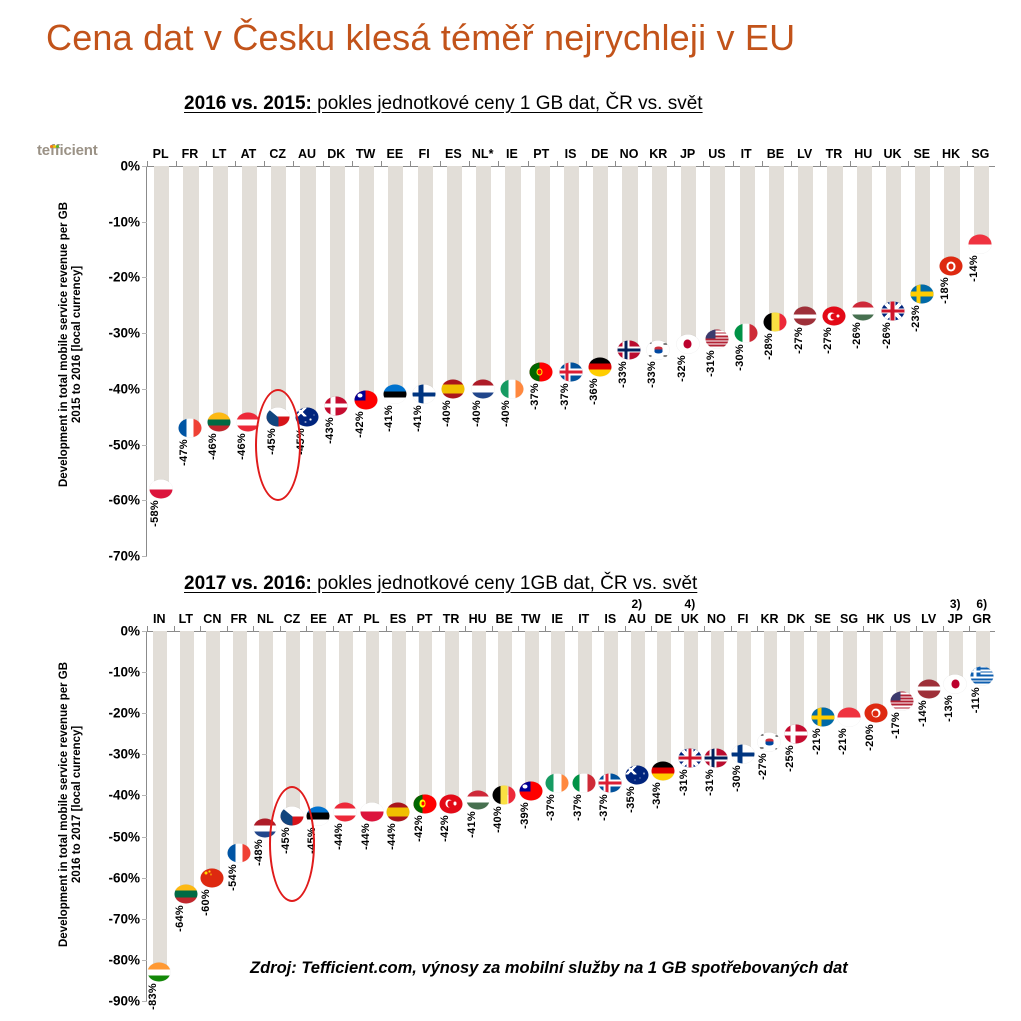 This screenshot has width=1021, height=1021. Describe the element at coordinates (849, 717) in the screenshot. I see `flag-icon-sg` at that location.